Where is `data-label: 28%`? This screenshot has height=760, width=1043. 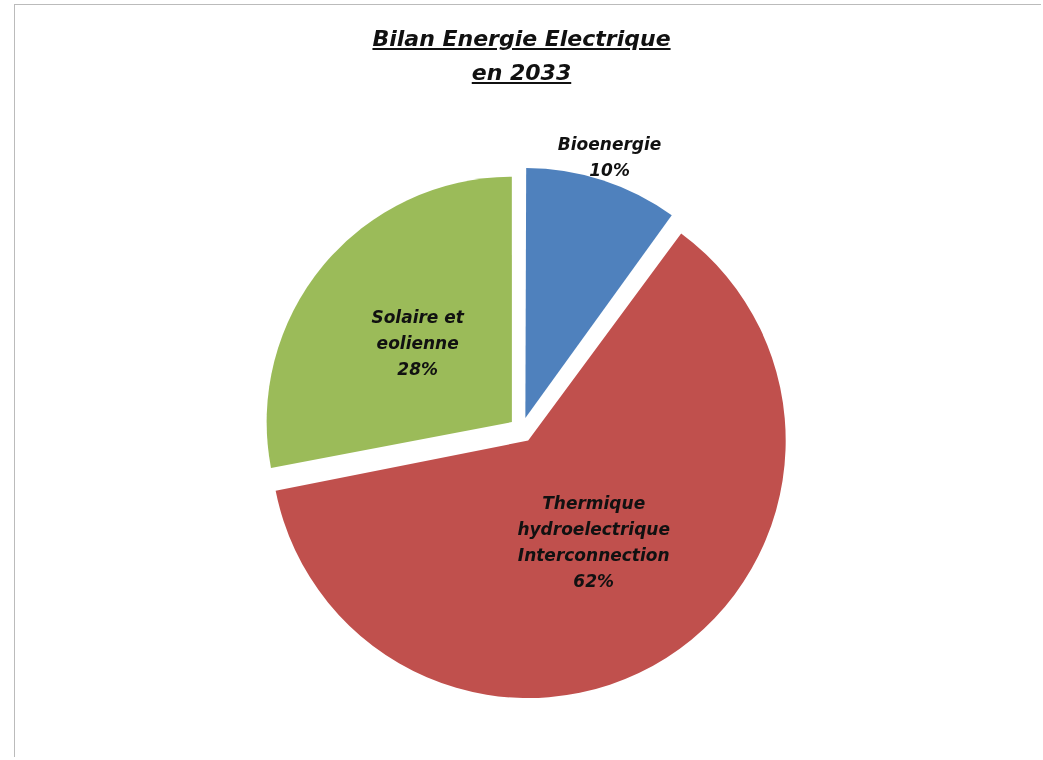
data-label: 28% is located at coordinates (418, 368).